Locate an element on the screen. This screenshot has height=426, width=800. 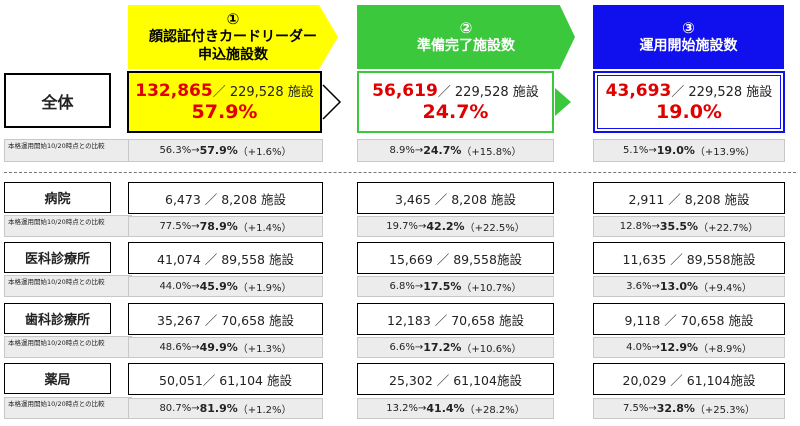
medical-clinic-step1-value: 41,074 ／ 89,558 施設 is located at coordinates (225, 258).